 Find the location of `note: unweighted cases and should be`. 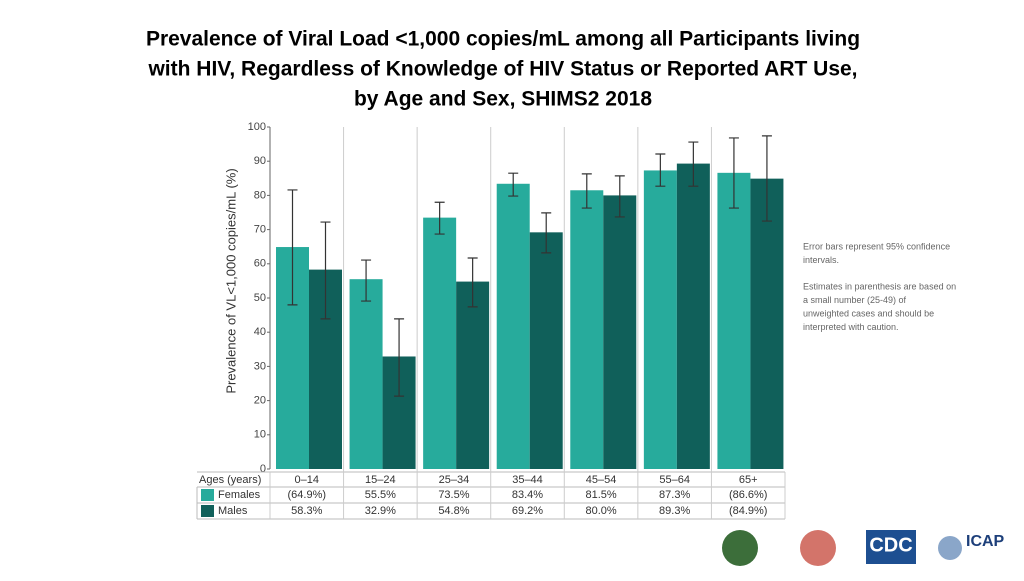

note: unweighted cases and should be is located at coordinates (868, 313).